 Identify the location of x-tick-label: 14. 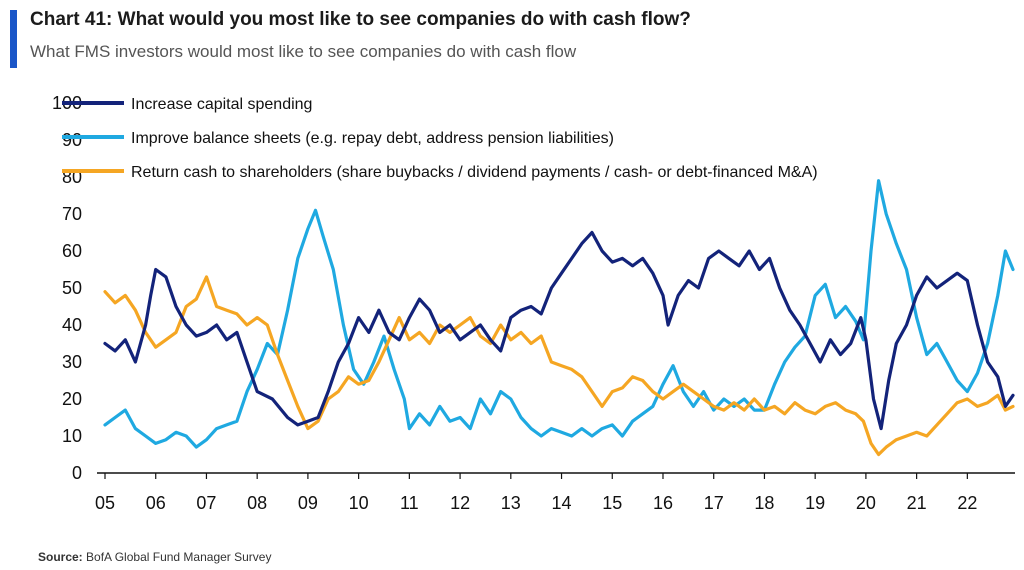
(562, 503).